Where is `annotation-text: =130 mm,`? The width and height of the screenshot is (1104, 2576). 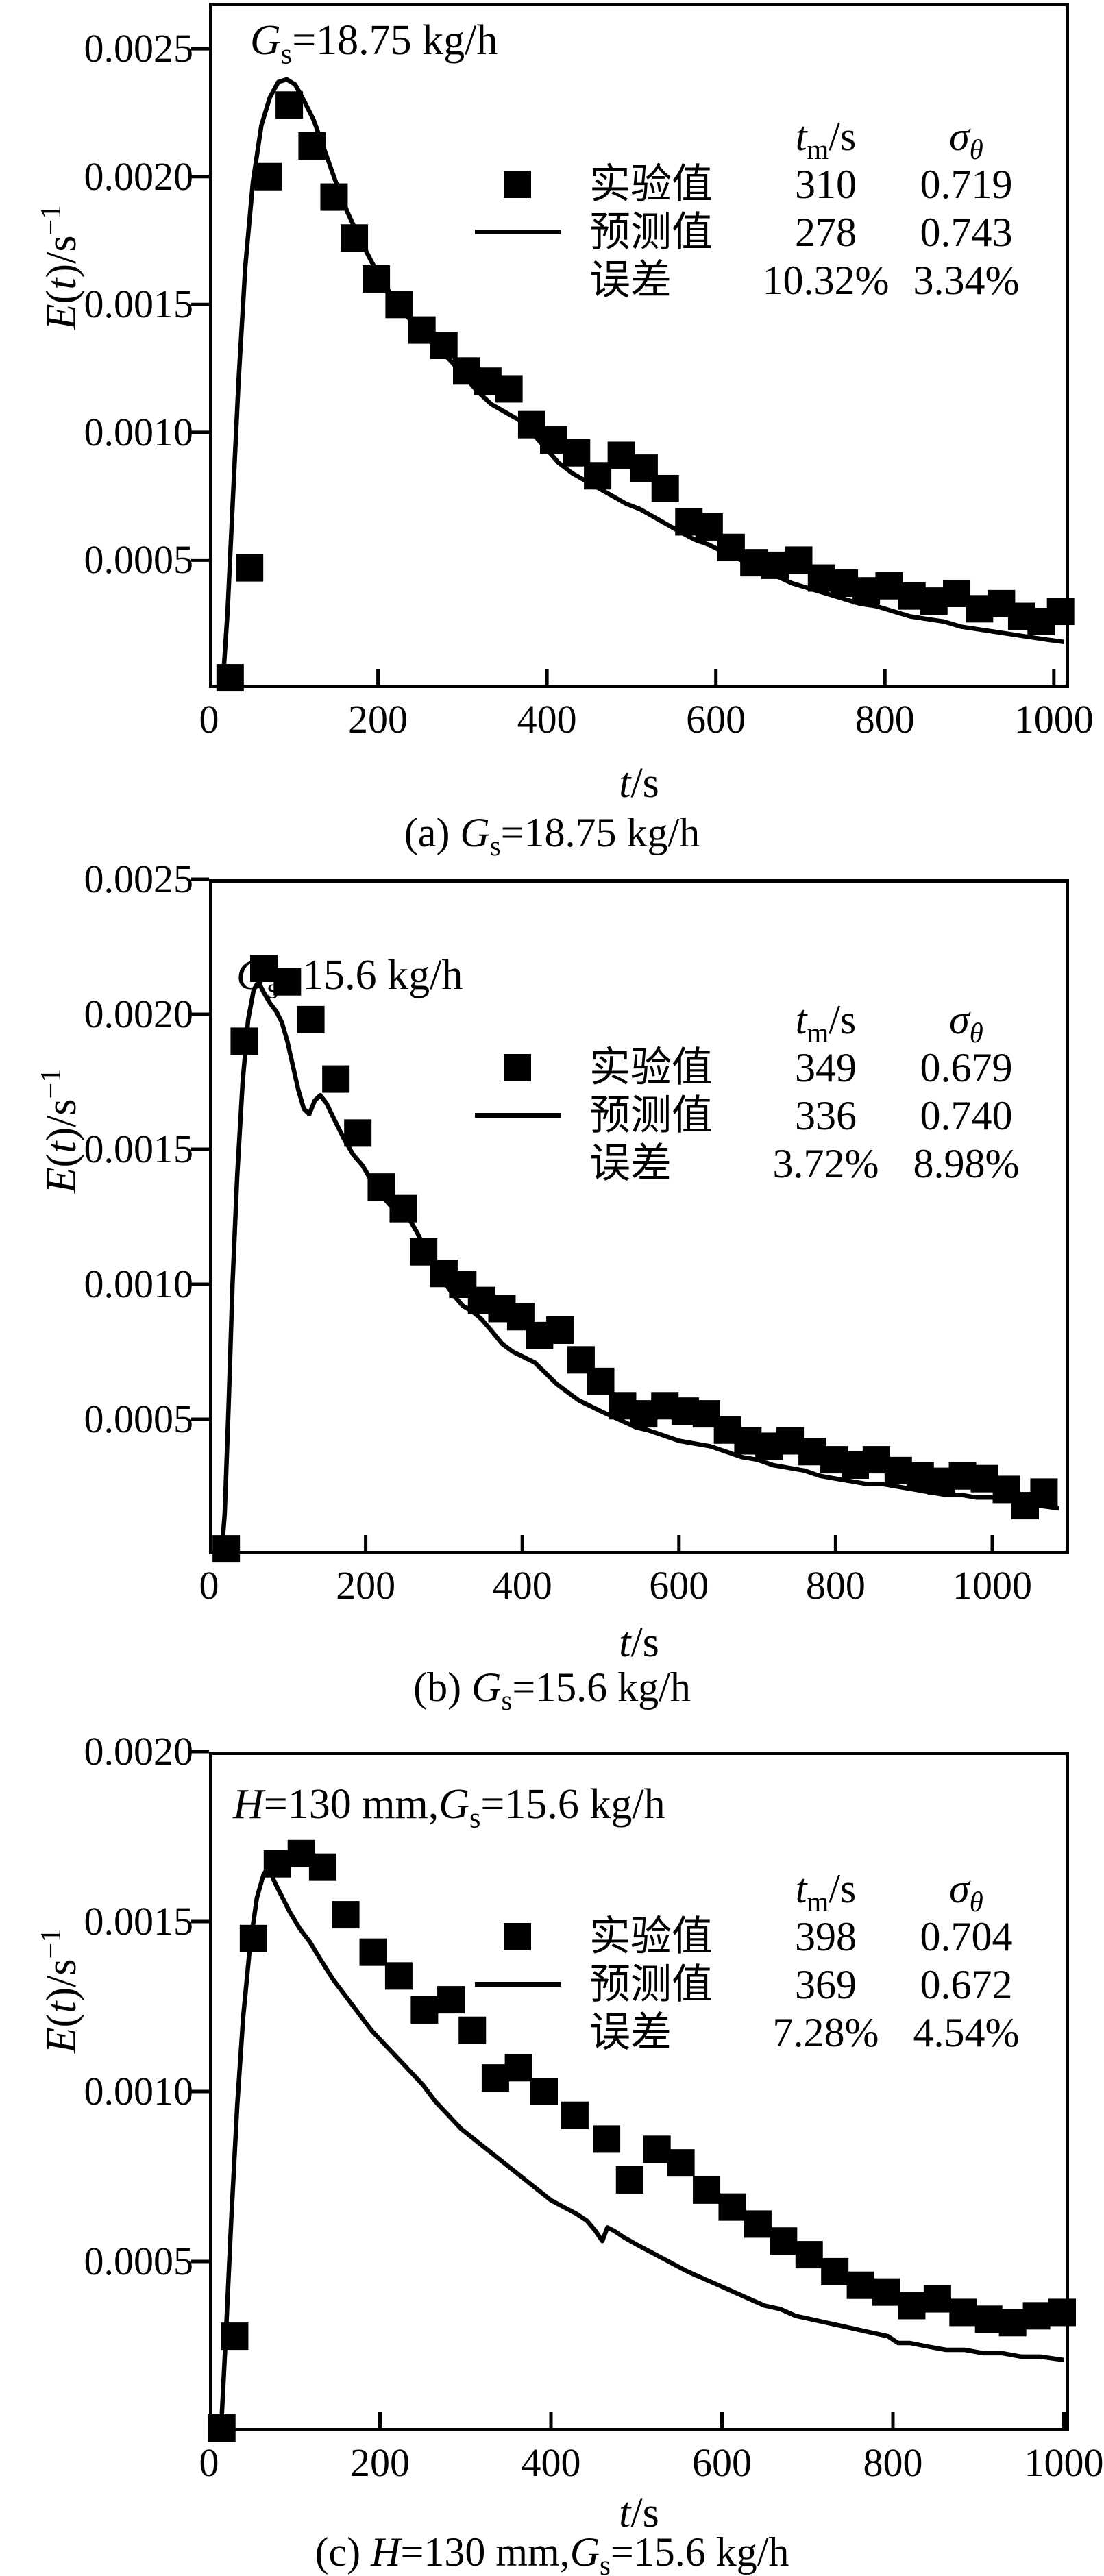
annotation-text: =130 mm, is located at coordinates (351, 1805).